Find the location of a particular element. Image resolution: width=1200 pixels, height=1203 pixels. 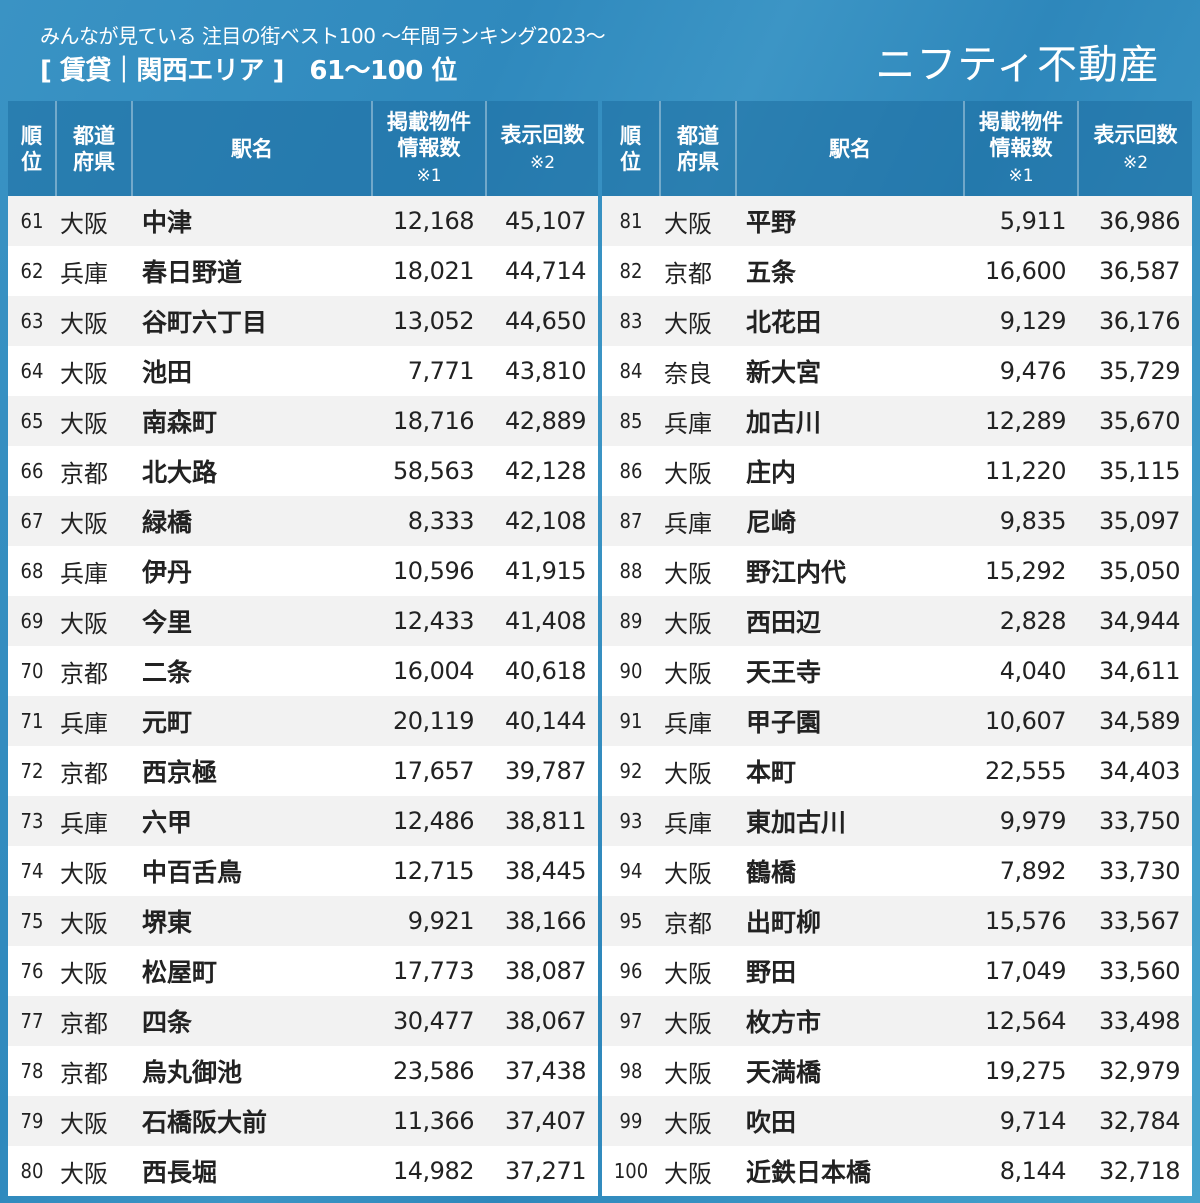

station-cell: 池田 is located at coordinates (252, 371).